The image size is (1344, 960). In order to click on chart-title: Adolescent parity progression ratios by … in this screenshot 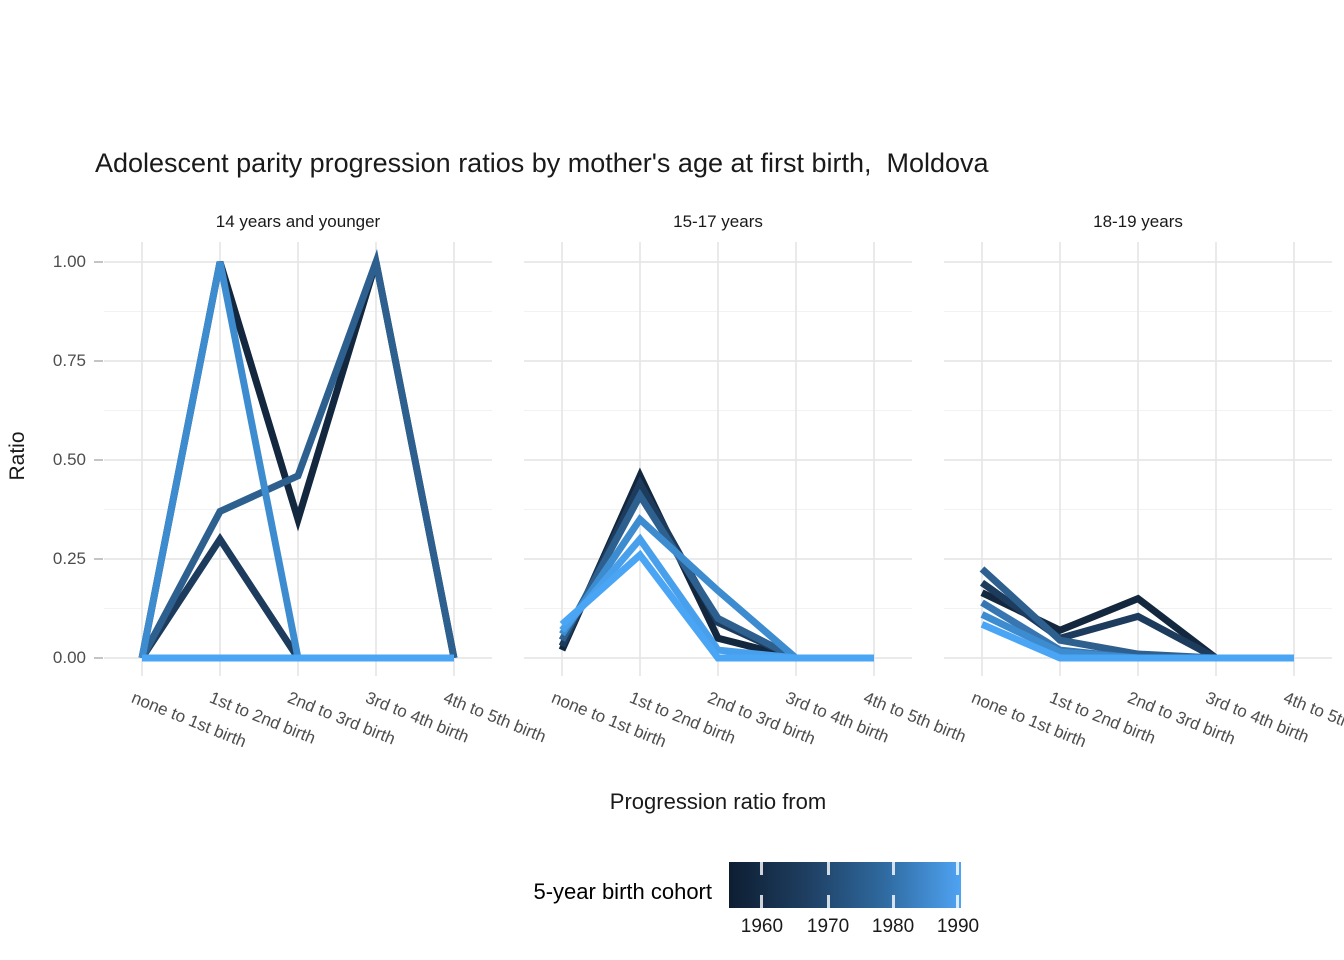, I will do `click(542, 163)`.